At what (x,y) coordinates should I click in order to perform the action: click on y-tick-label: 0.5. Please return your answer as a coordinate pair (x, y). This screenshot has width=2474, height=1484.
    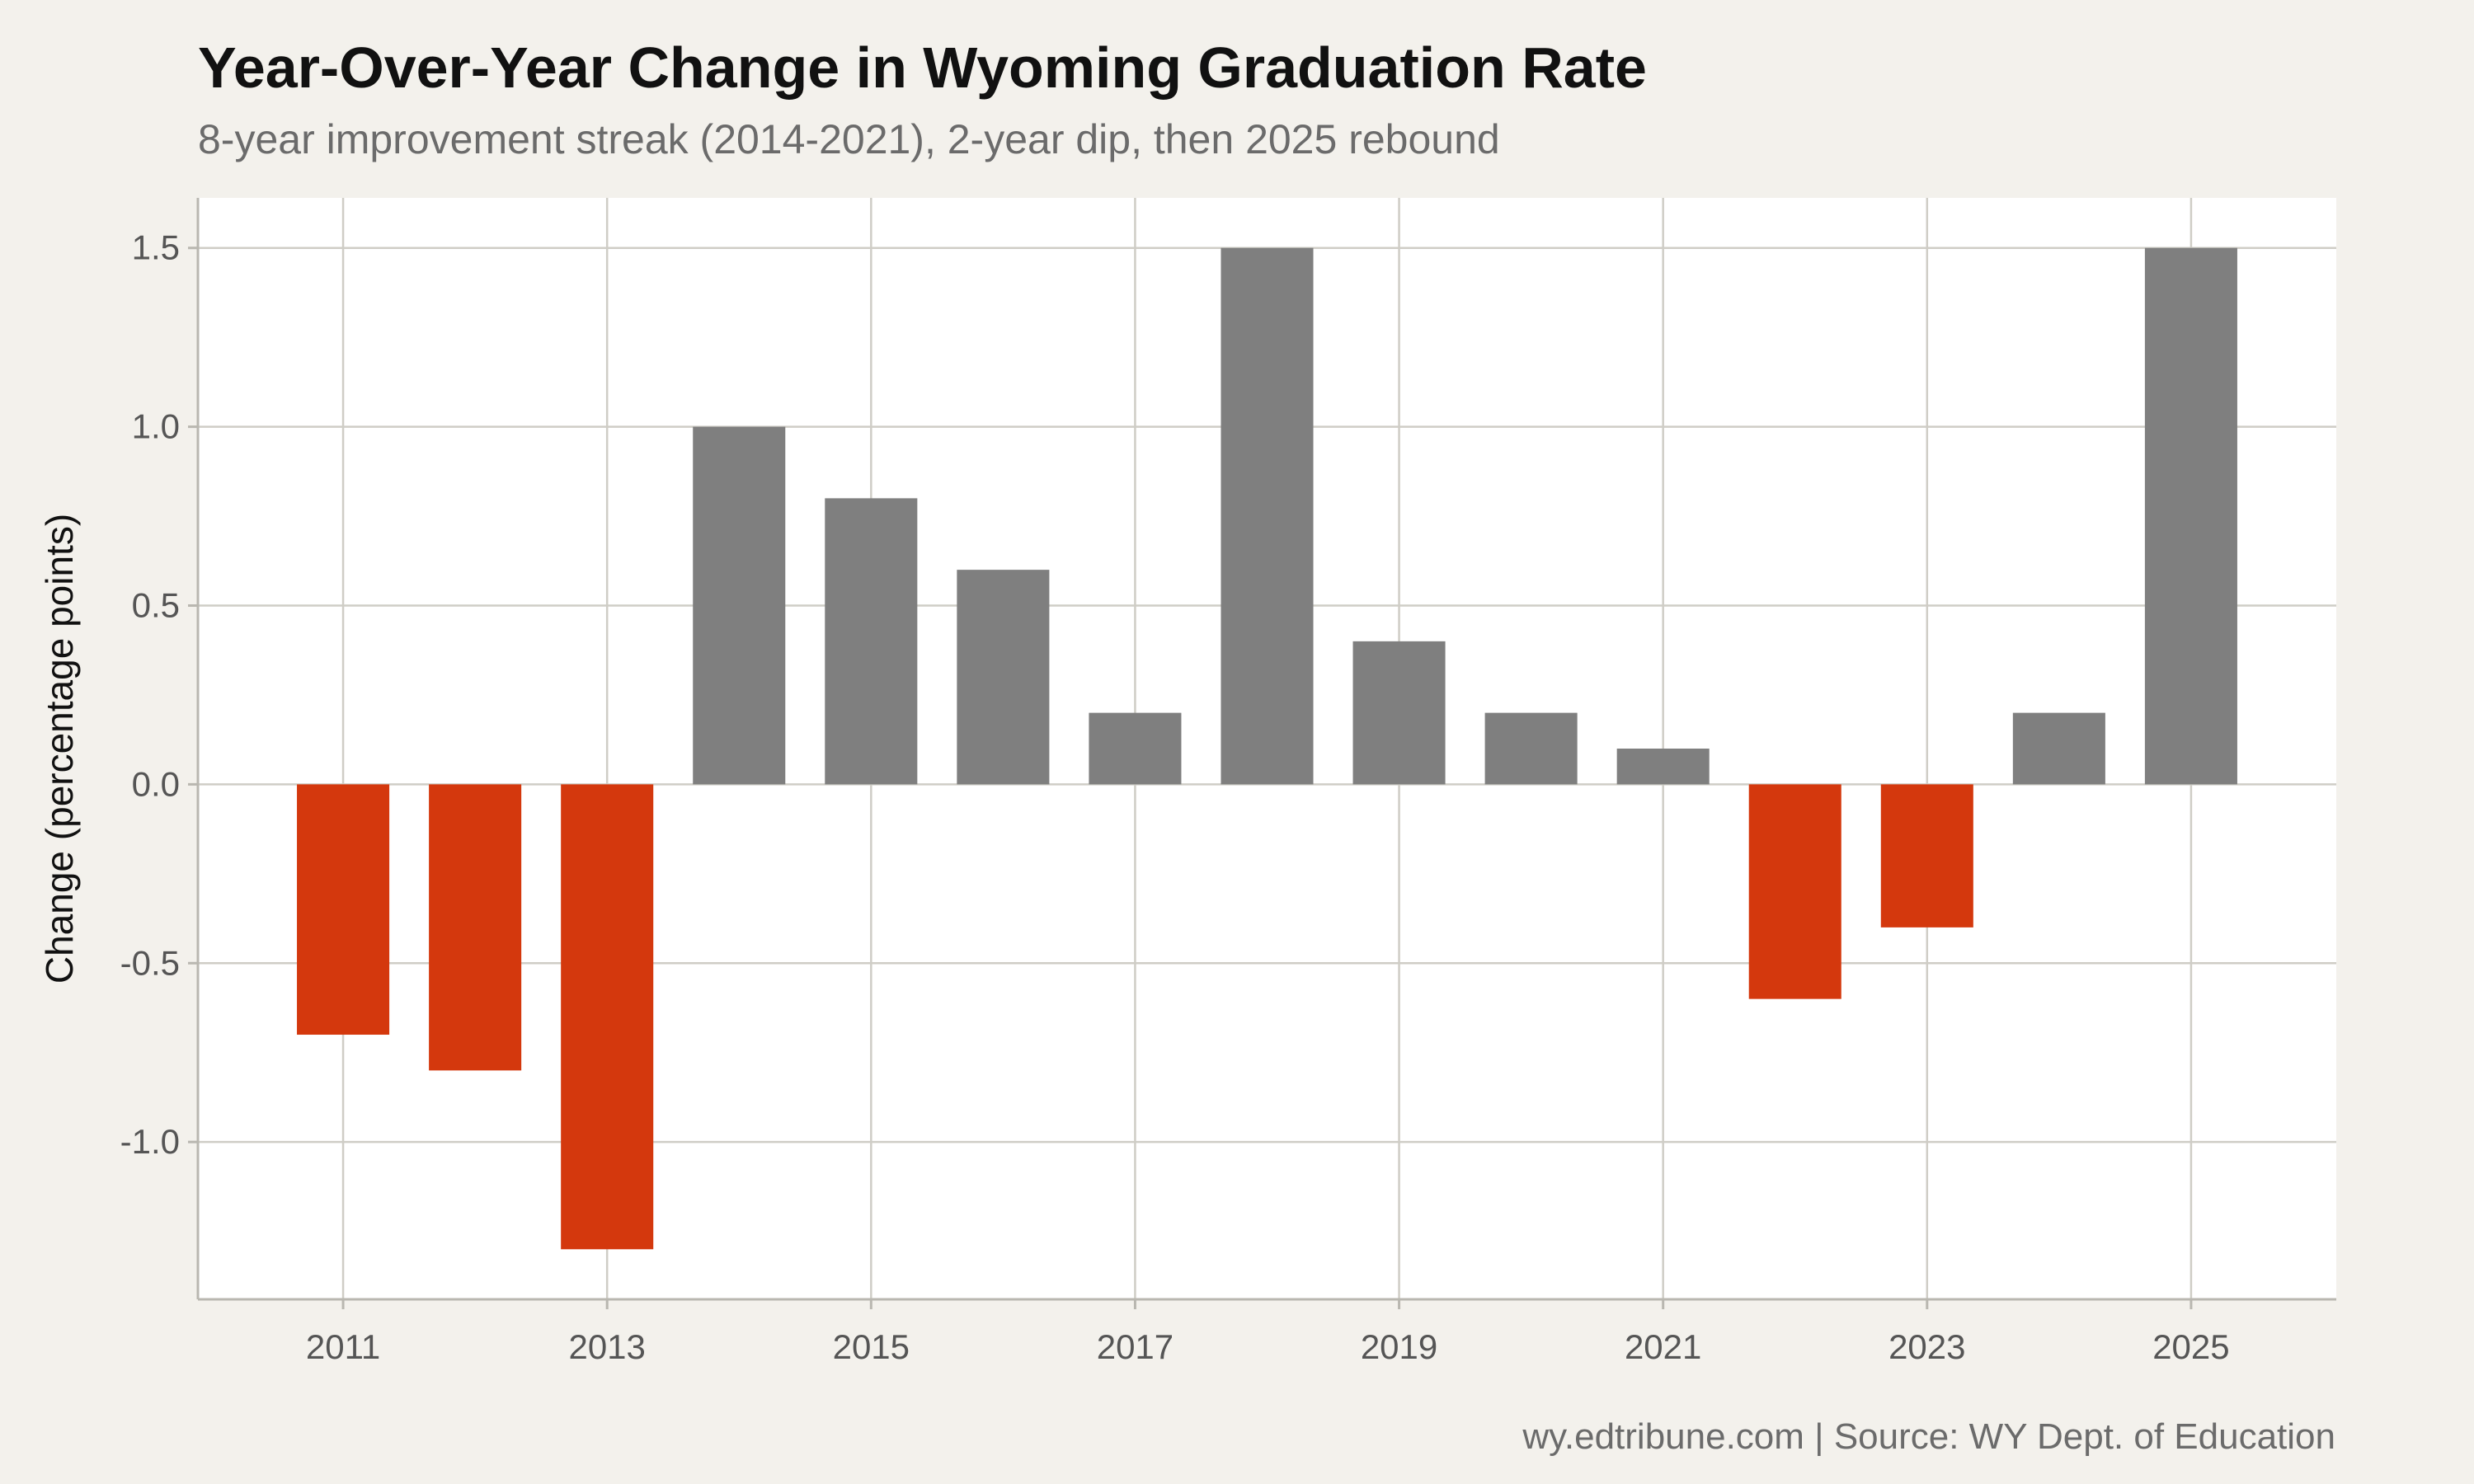
    Looking at the image, I should click on (156, 604).